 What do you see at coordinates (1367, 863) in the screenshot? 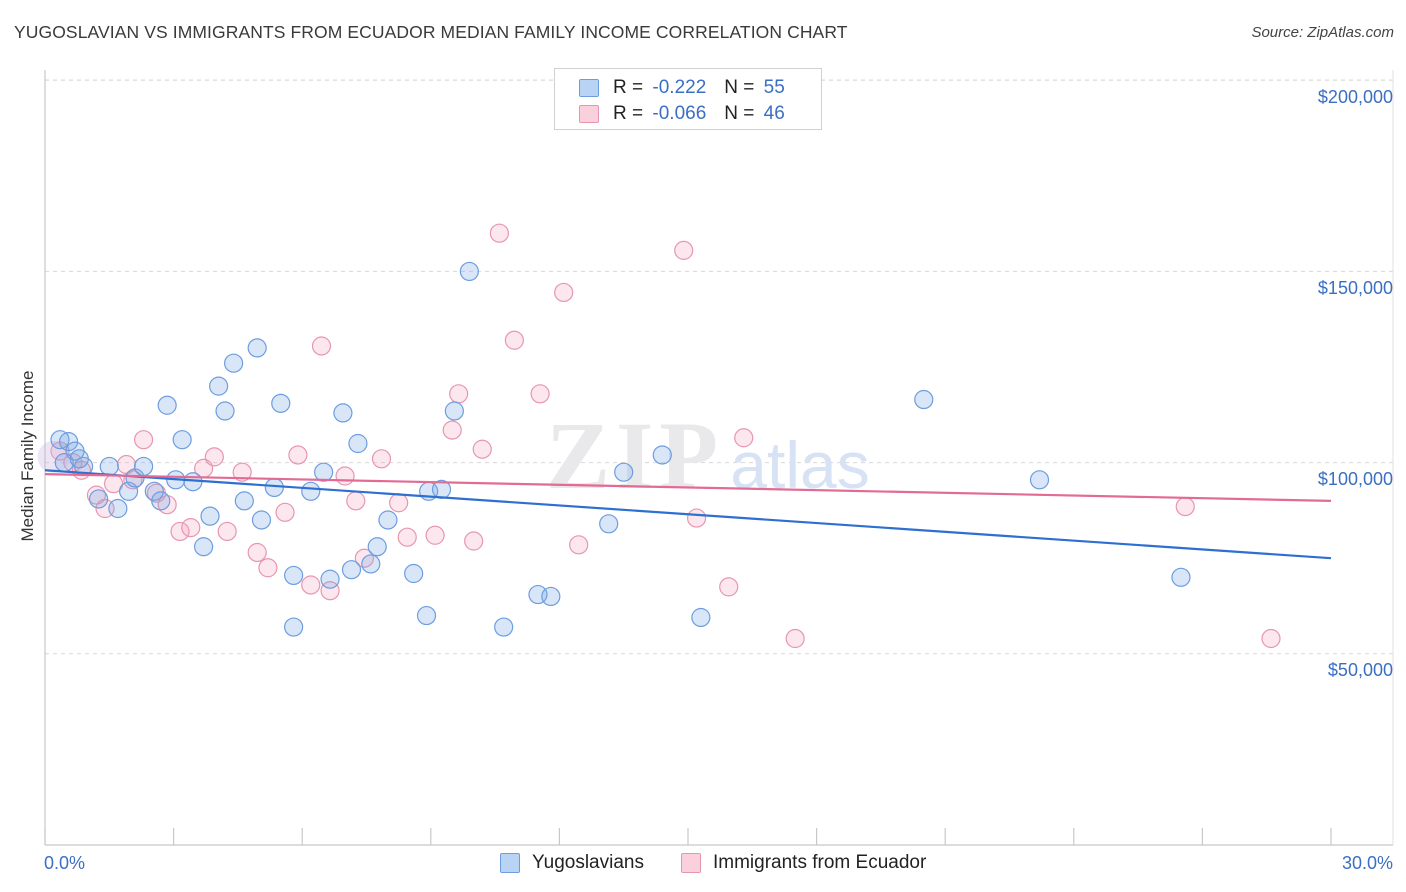
I see `x-tick-label-right: 30.0%` at bounding box center [1367, 863].